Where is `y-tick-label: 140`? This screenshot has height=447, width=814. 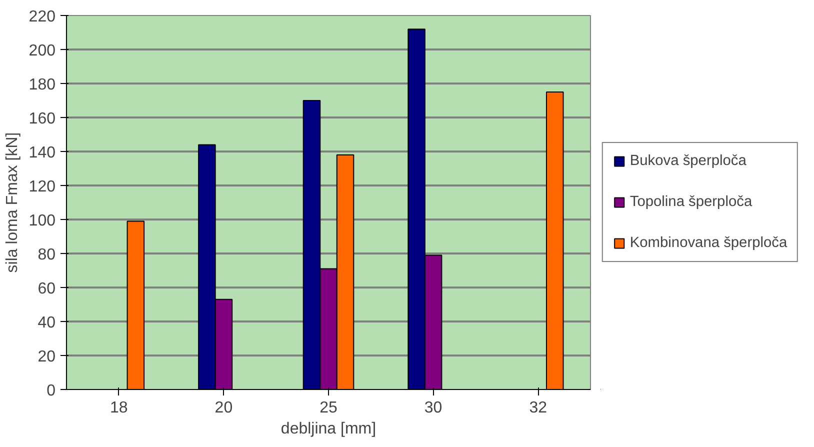
y-tick-label: 140 is located at coordinates (42, 153).